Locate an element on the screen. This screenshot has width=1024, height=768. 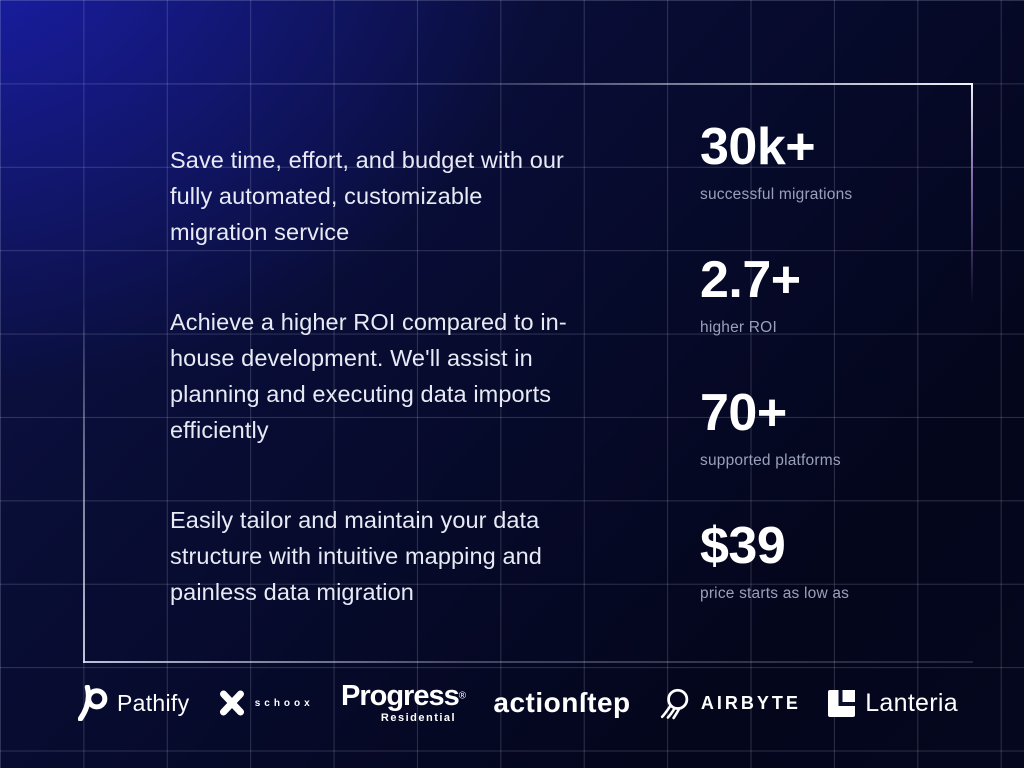
logo-actionstep: actionſtep is located at coordinates (561, 703).